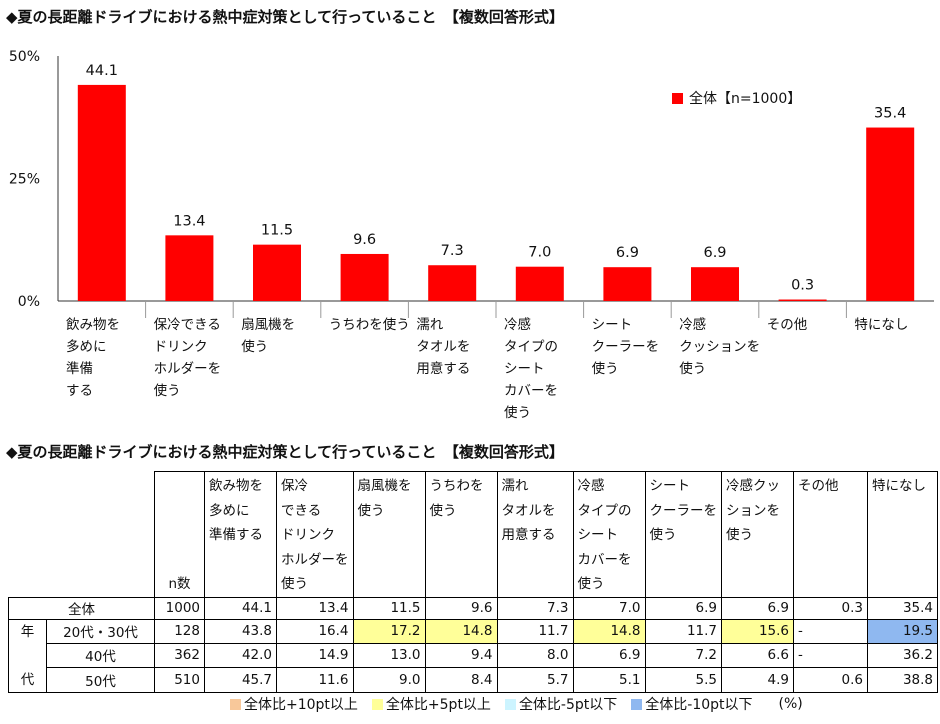 The width and height of the screenshot is (940, 724). I want to click on value-cell: 15.6, so click(757, 631).